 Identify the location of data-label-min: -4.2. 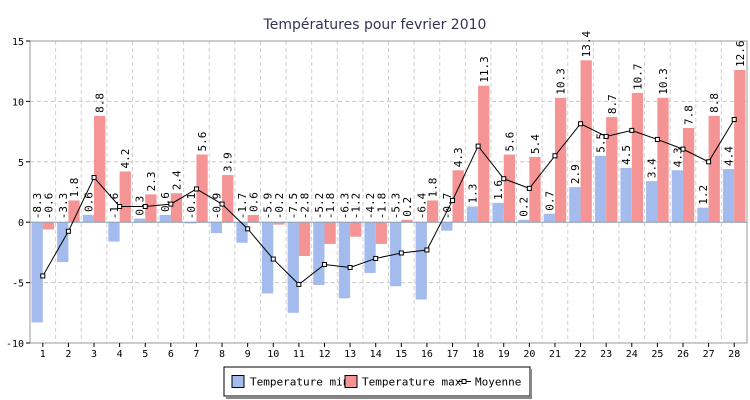
(370, 206).